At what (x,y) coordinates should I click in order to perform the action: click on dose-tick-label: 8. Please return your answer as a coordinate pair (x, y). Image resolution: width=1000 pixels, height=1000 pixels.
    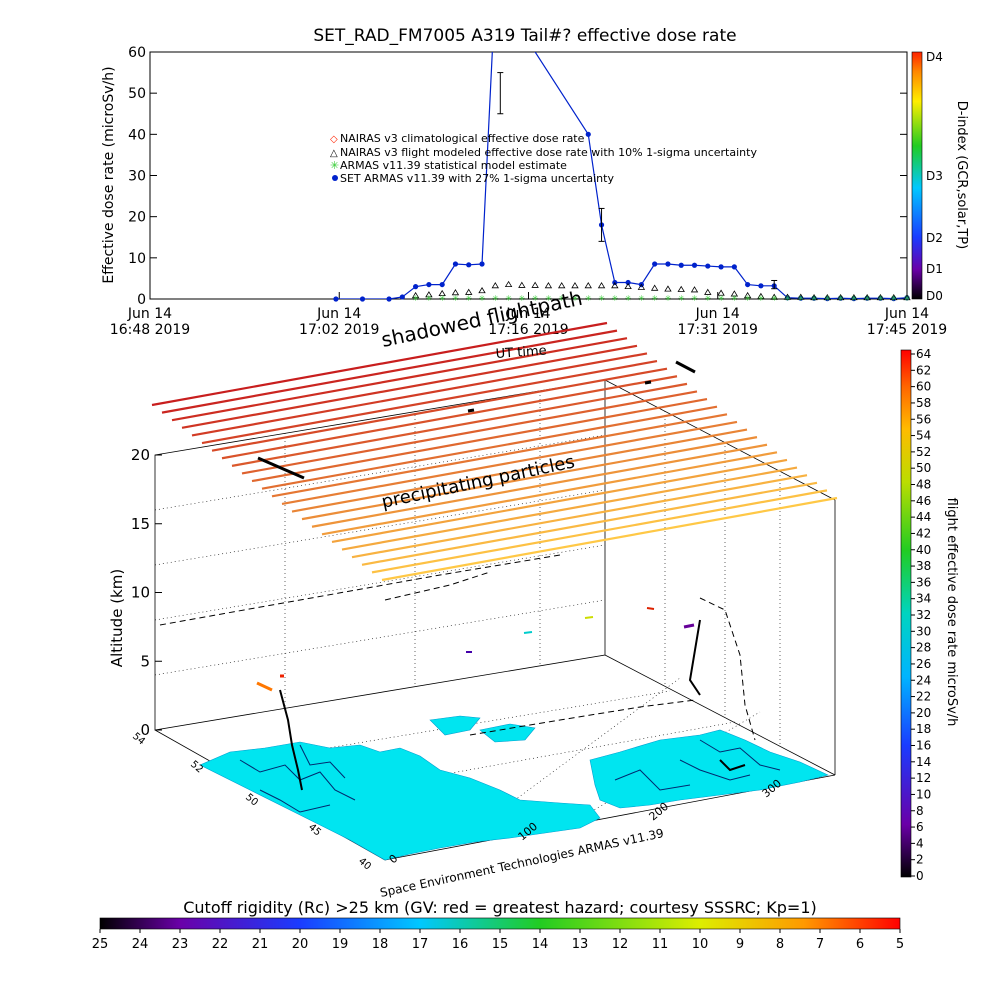
    Looking at the image, I should click on (920, 811).